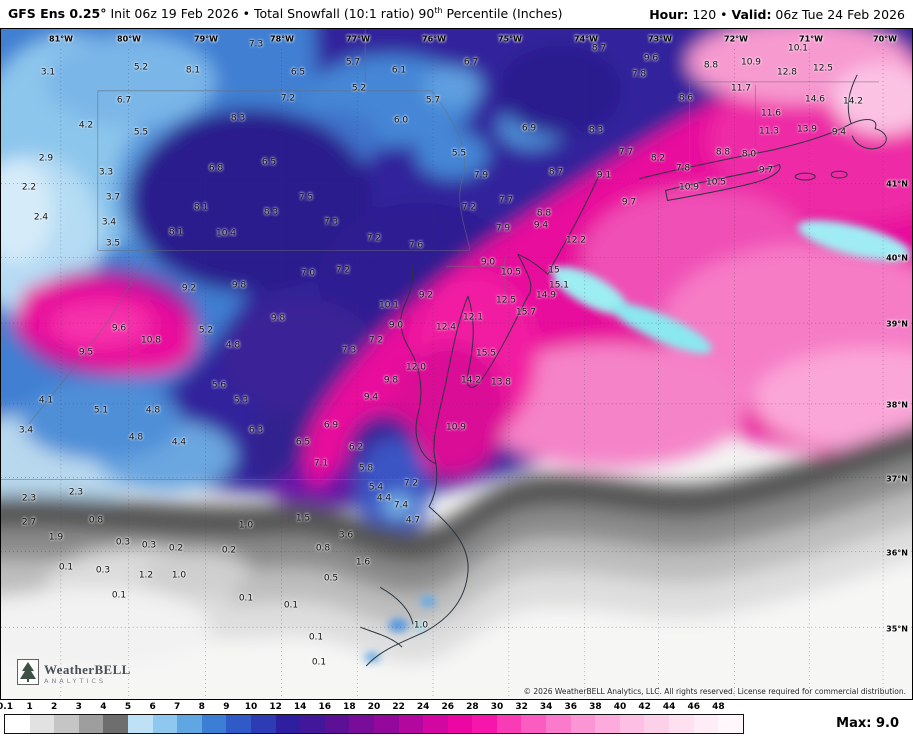 This screenshot has height=750, width=913. I want to click on snow-value-label: 9.4, so click(371, 397).